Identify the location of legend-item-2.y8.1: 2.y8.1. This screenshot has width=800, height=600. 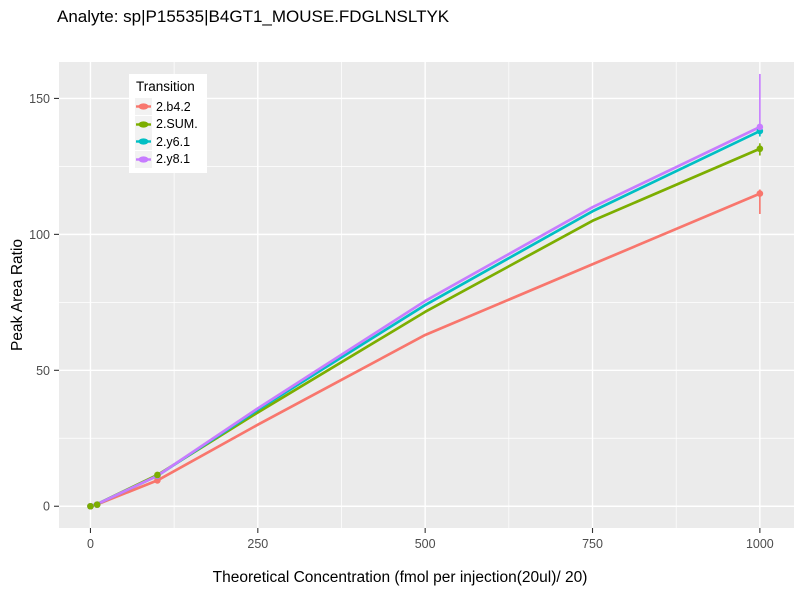
(171, 159).